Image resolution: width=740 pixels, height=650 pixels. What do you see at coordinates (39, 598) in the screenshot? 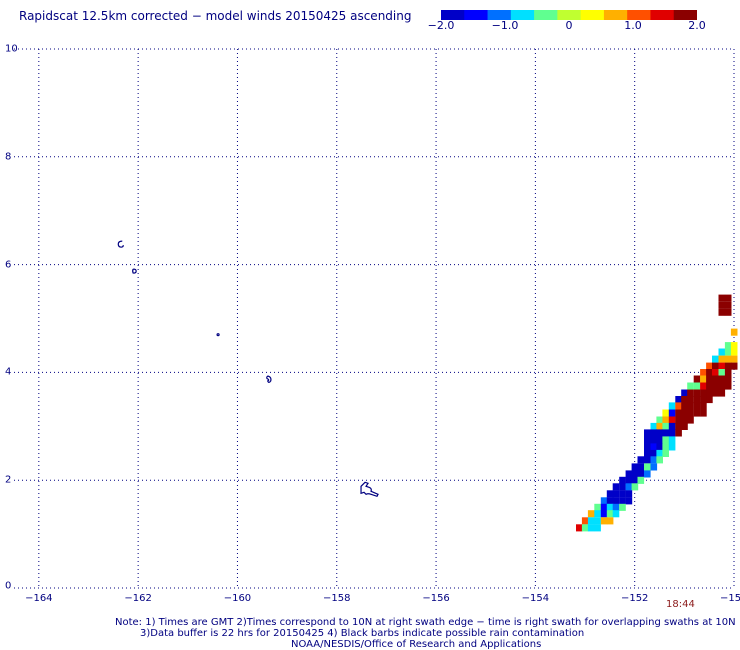
I see `longitude-tick-label: −164` at bounding box center [39, 598].